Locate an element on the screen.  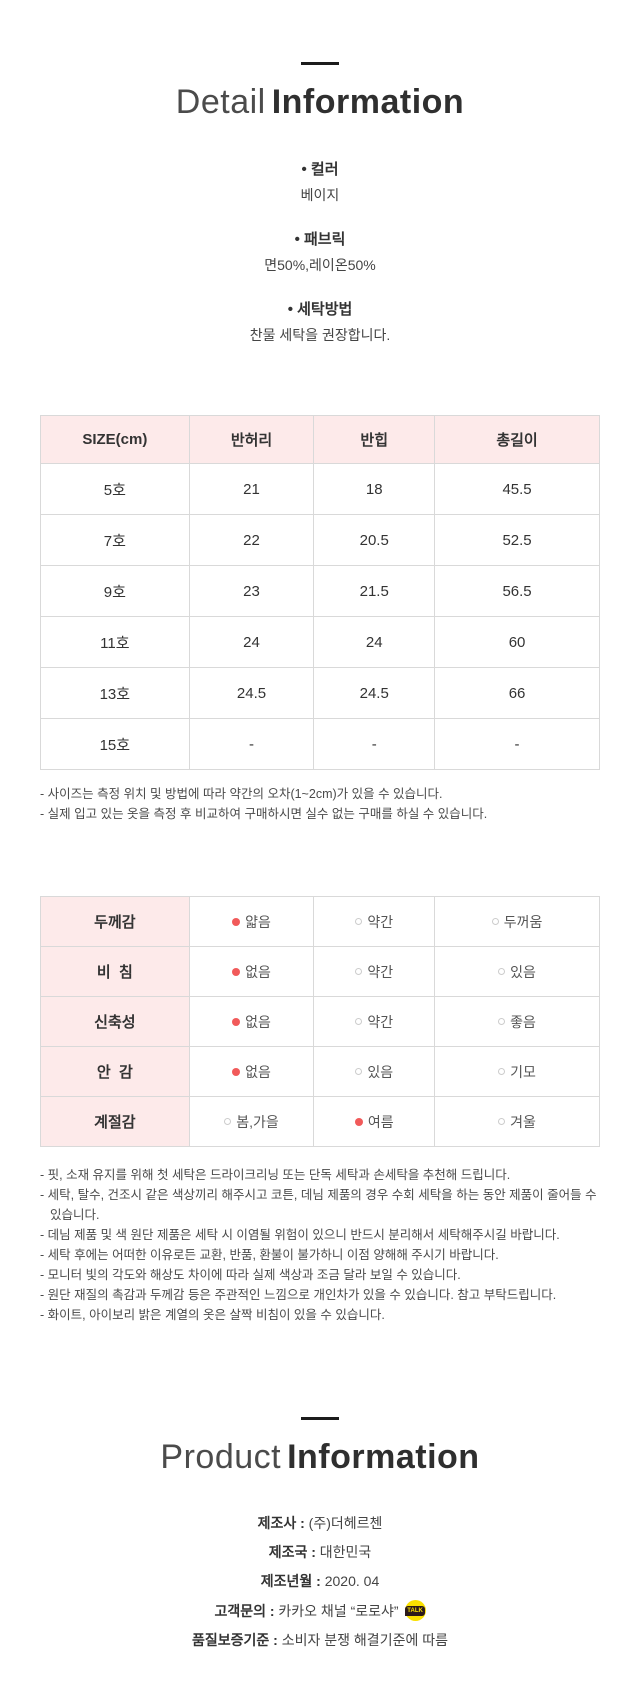
product-field: 제조년월 : 2020. 04 is located at coordinates (320, 1581).